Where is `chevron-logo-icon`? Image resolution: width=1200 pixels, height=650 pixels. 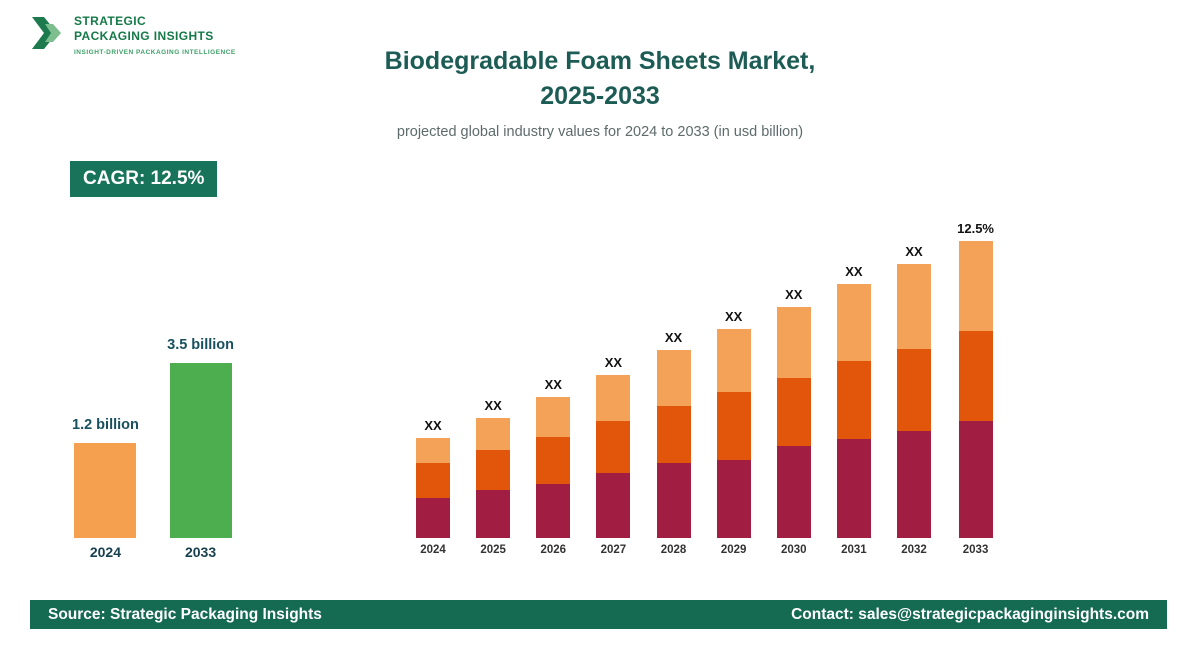 chevron-logo-icon is located at coordinates (46, 33).